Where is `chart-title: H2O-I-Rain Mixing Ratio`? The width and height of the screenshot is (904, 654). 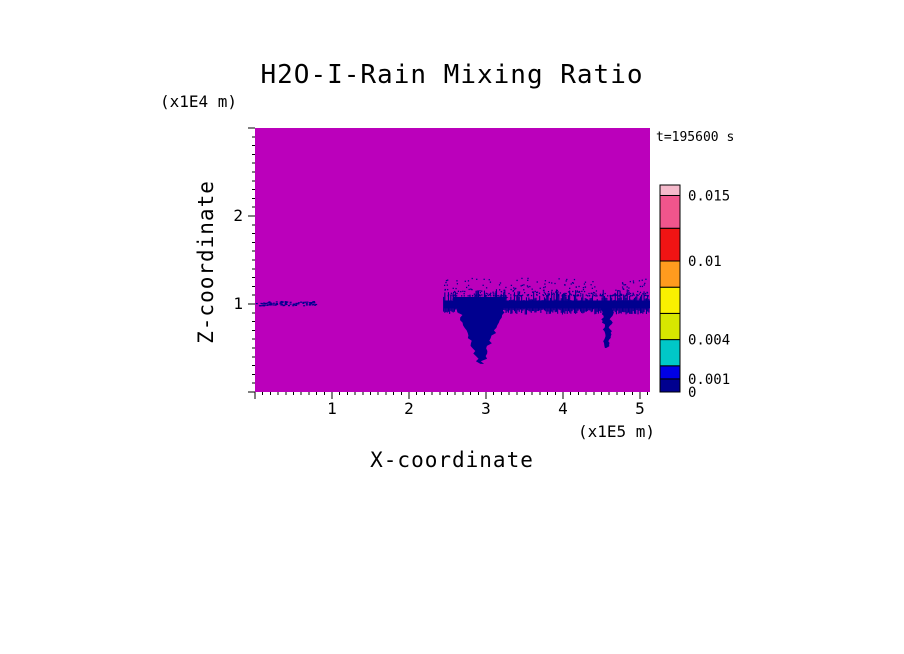 chart-title: H2O-I-Rain Mixing Ratio is located at coordinates (452, 75).